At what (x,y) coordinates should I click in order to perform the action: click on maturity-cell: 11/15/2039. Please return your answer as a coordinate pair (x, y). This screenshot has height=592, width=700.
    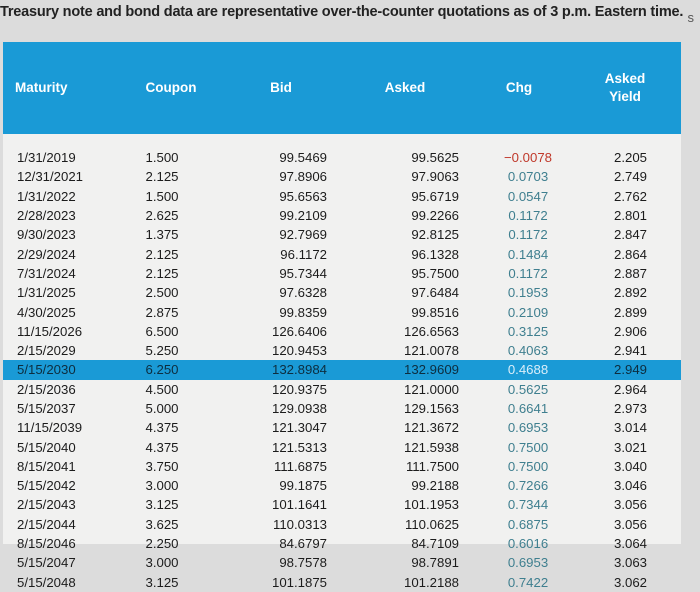
    Looking at the image, I should click on (50, 428).